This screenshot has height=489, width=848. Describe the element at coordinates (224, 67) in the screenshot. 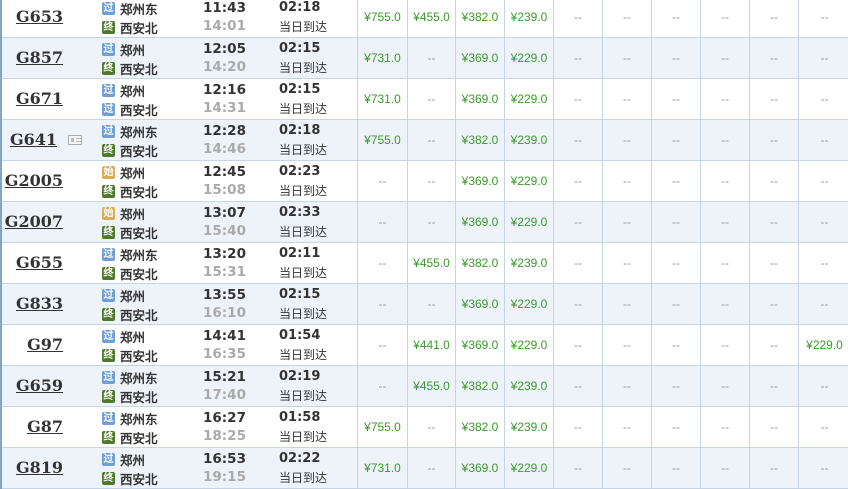

I see `arrival-time: 14:20` at that location.